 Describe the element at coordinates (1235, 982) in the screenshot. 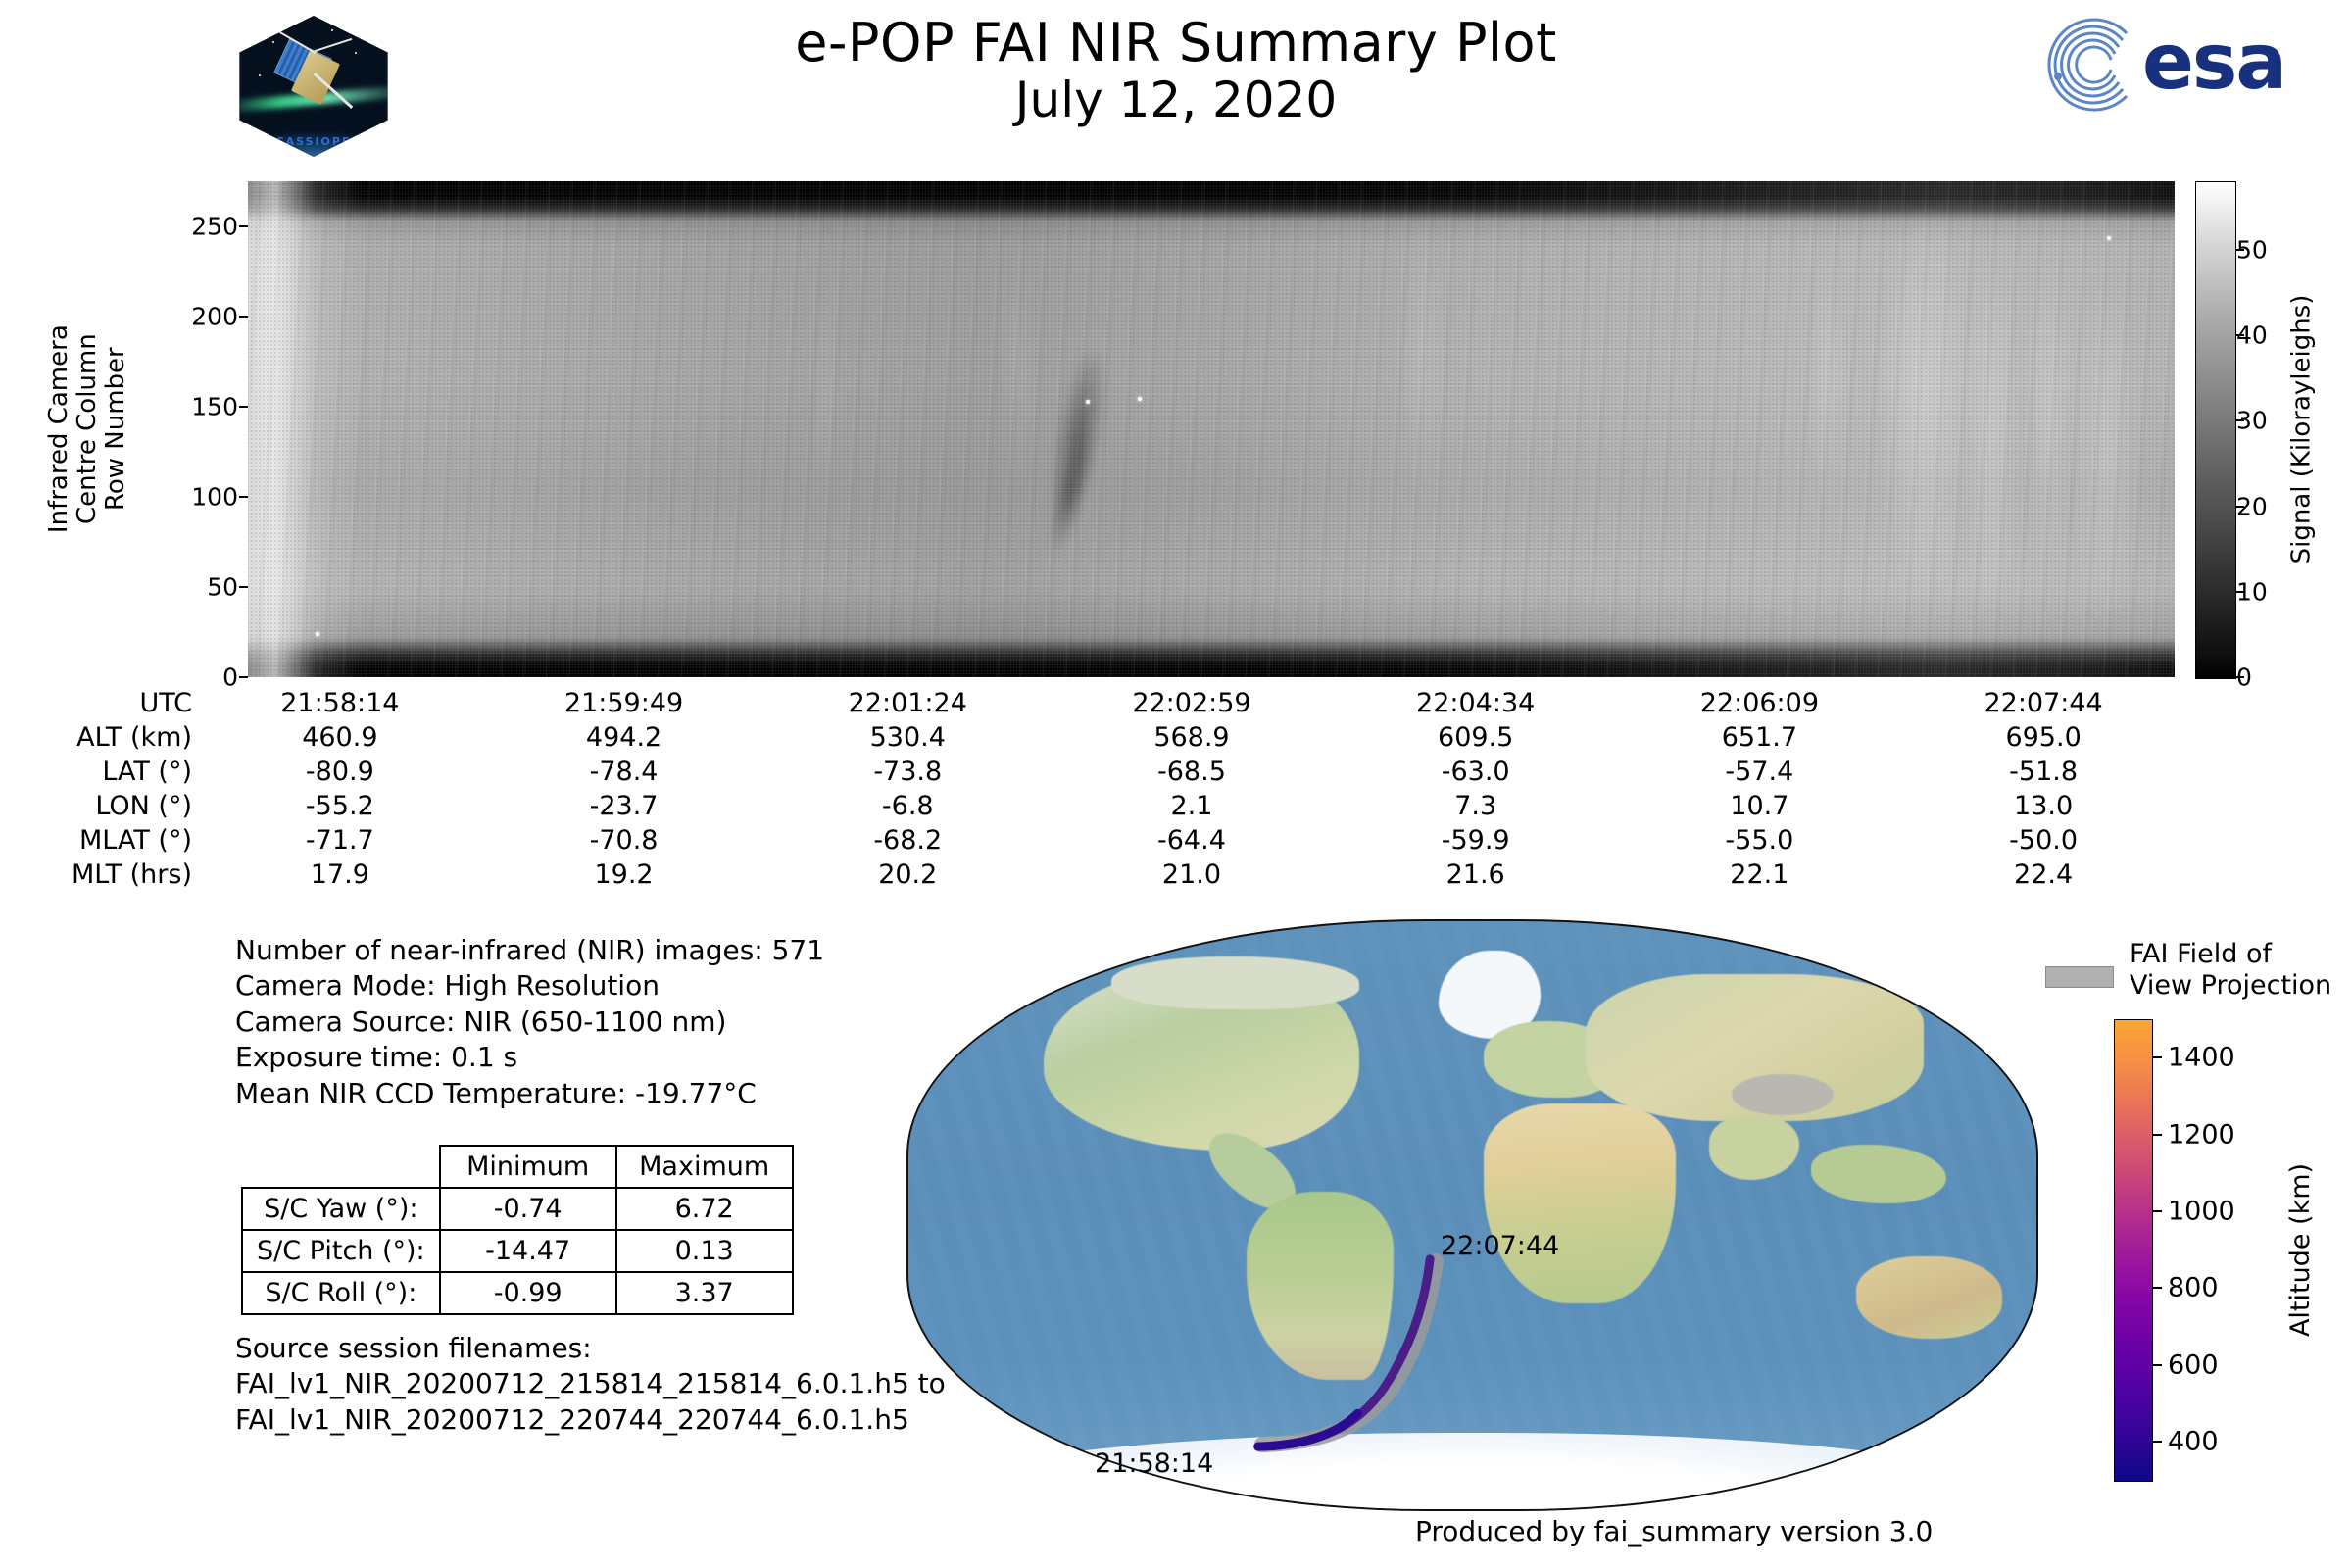

I see `landmass-canada-arctic` at that location.